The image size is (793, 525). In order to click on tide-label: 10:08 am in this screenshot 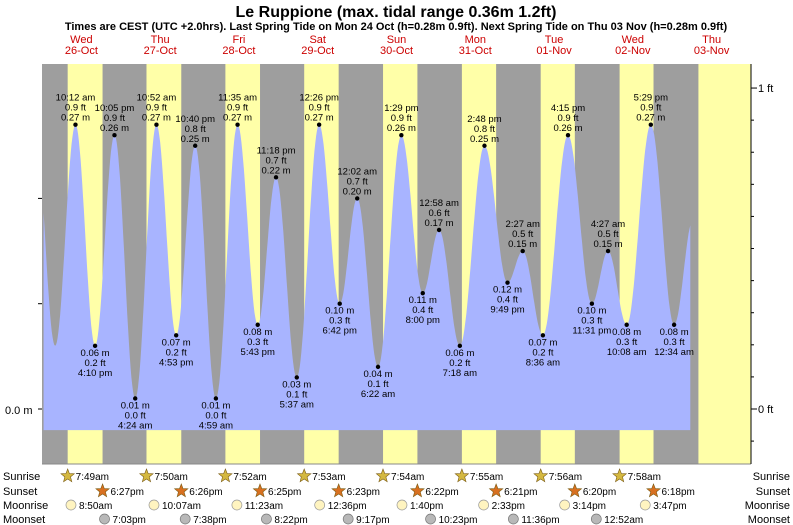, I will do `click(627, 352)`.